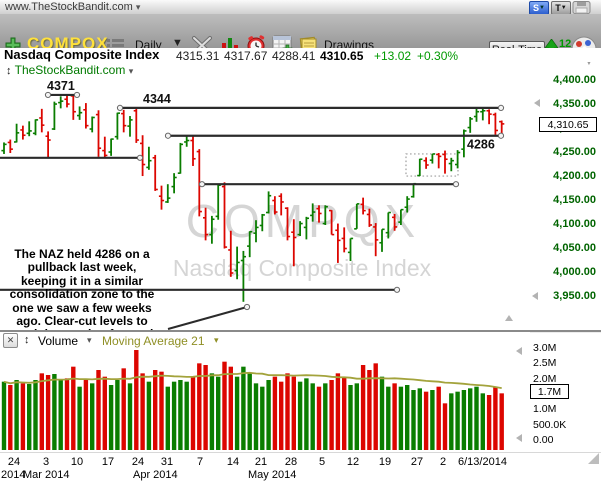 Image resolution: width=601 pixels, height=482 pixels. What do you see at coordinates (589, 62) in the screenshot?
I see `collapse-chevron-icon: ▼` at bounding box center [589, 62].